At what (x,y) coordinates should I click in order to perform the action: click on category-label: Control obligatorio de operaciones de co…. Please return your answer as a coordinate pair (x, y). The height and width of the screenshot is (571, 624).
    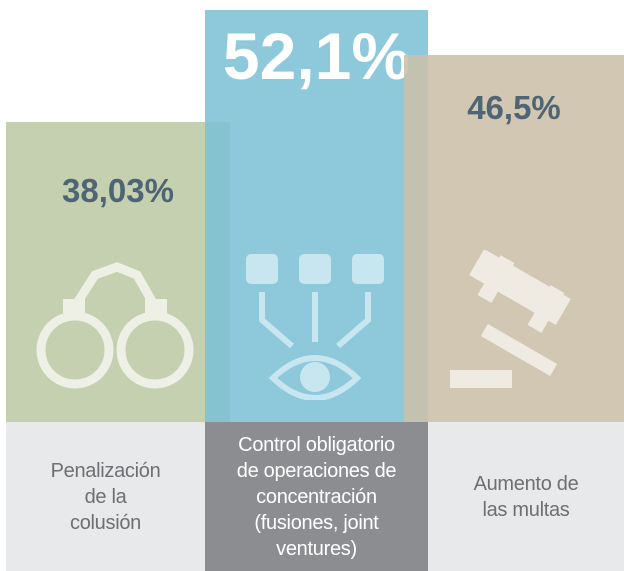
    Looking at the image, I should click on (316, 496).